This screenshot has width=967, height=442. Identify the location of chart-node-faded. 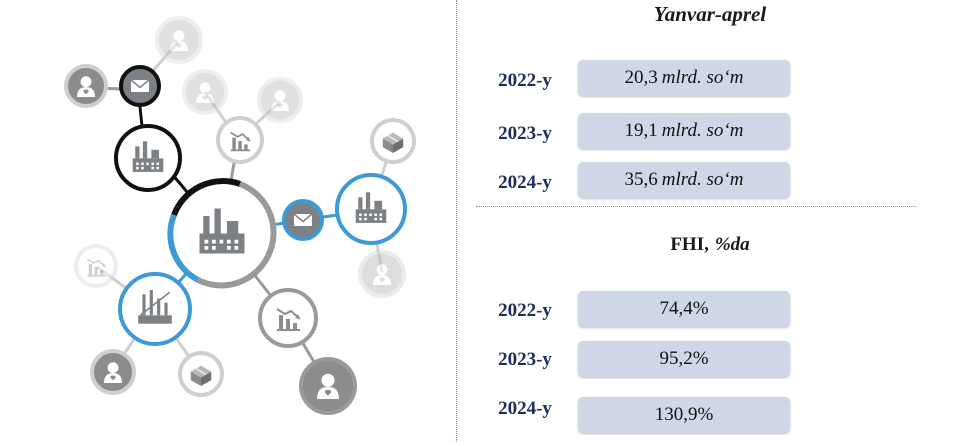
(96, 266).